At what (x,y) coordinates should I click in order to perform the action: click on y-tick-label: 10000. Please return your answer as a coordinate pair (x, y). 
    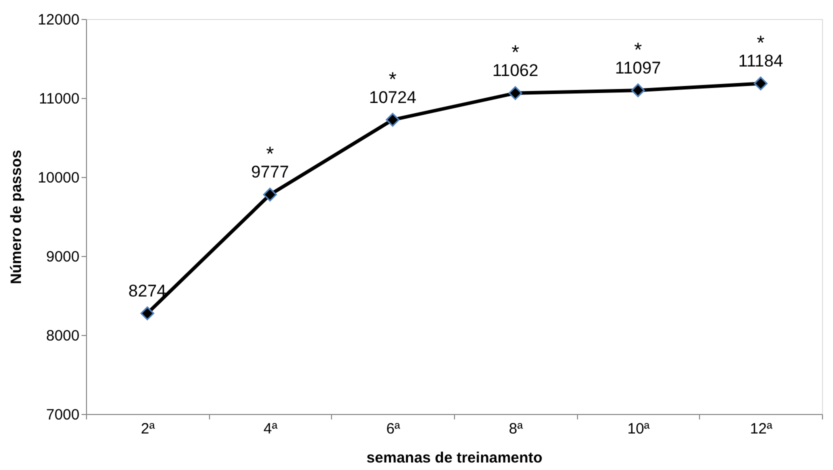
    Looking at the image, I should click on (59, 178).